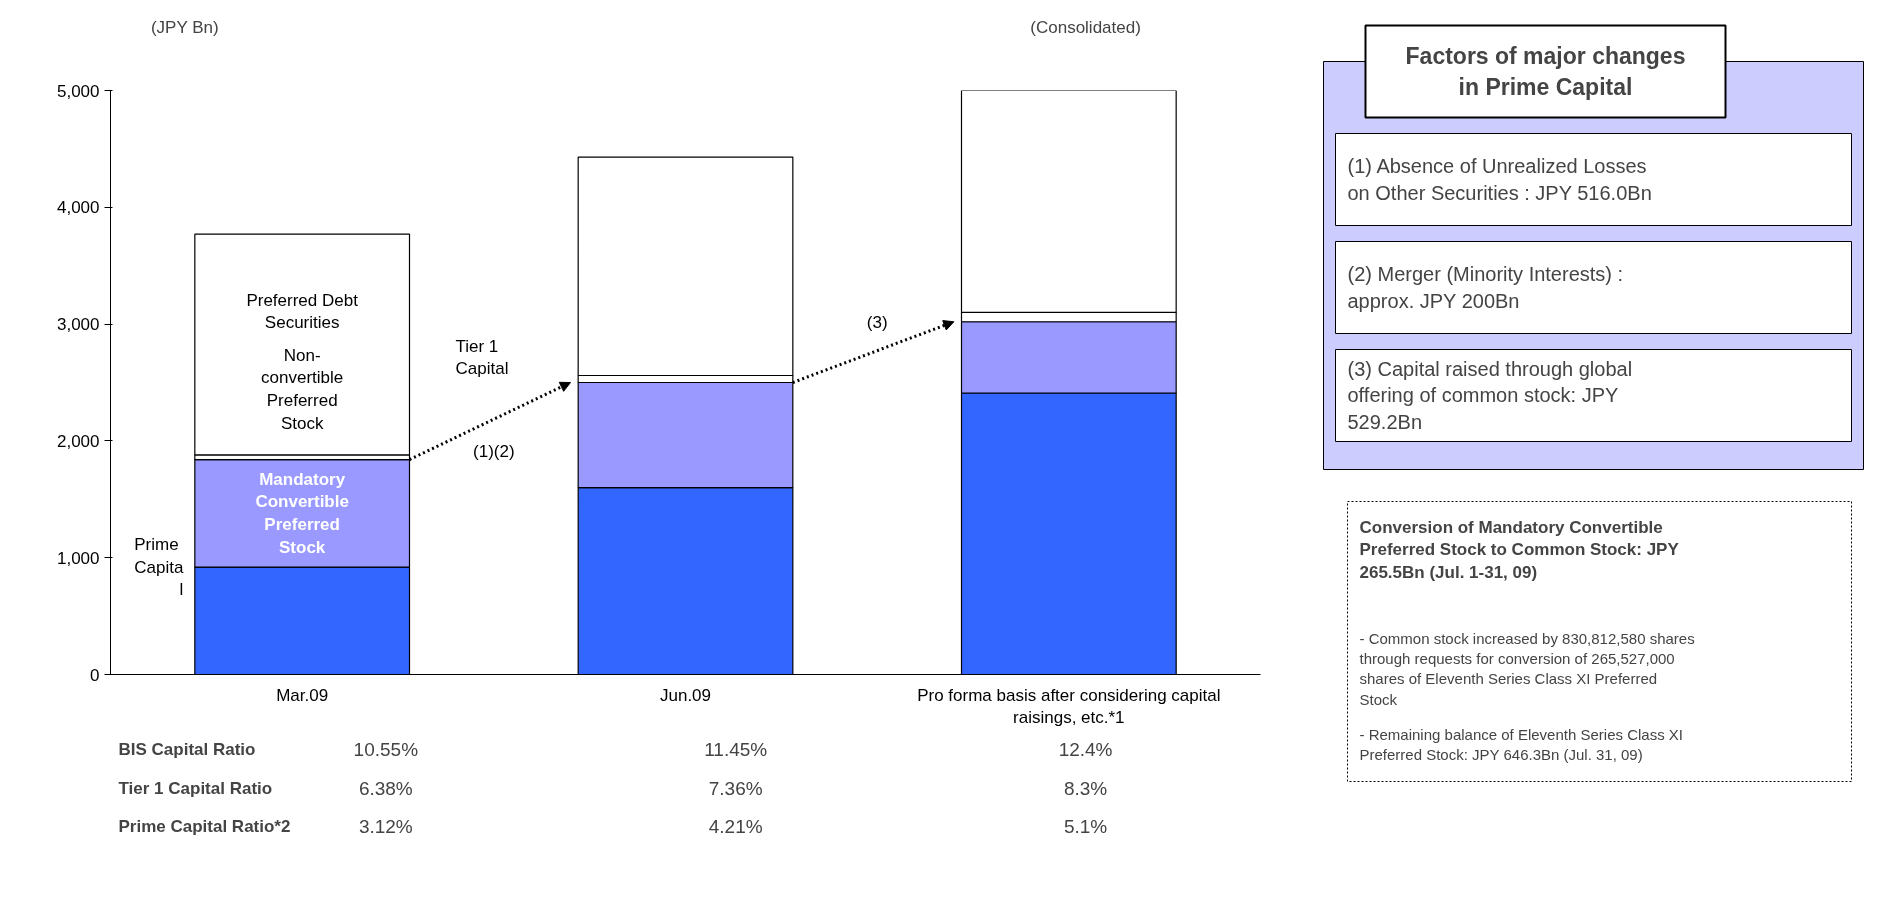  What do you see at coordinates (78, 441) in the screenshot?
I see `y-tick-label: 2,000` at bounding box center [78, 441].